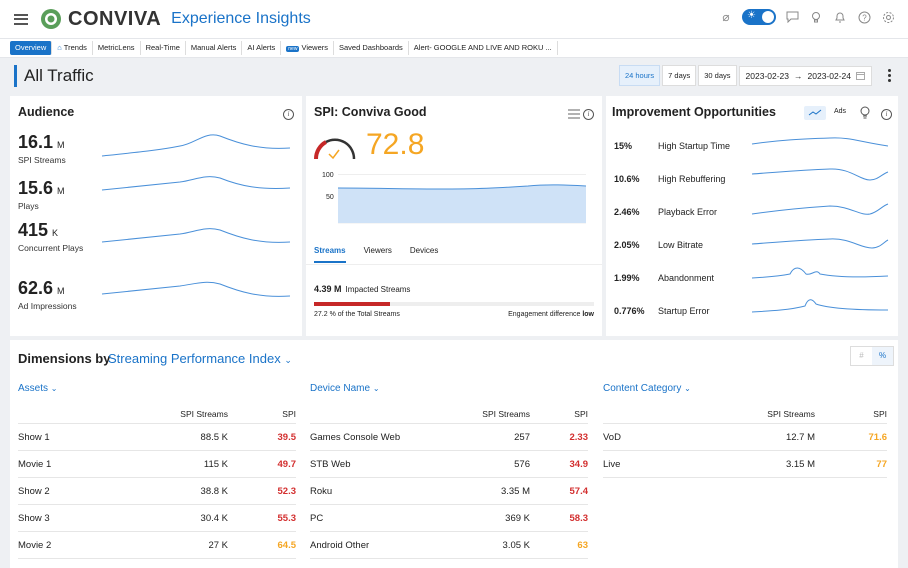 This screenshot has height=568, width=908. I want to click on more-options-icon, so click(889, 75).